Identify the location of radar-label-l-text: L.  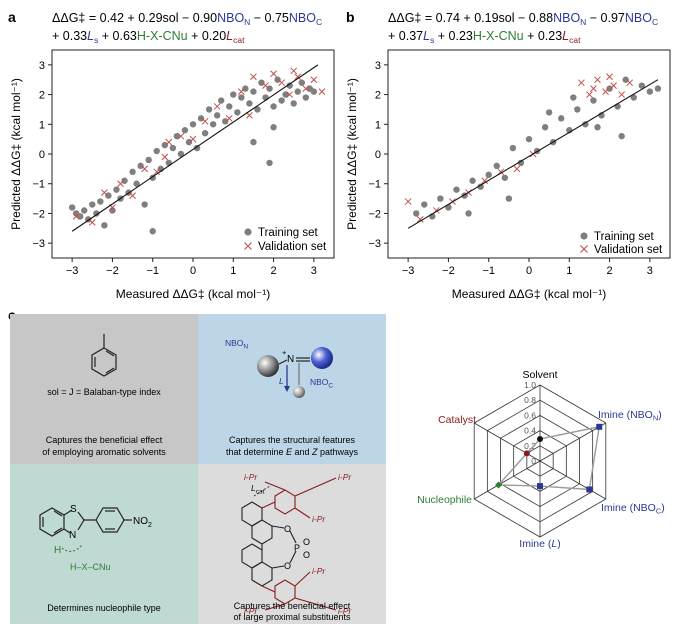
(554, 544).